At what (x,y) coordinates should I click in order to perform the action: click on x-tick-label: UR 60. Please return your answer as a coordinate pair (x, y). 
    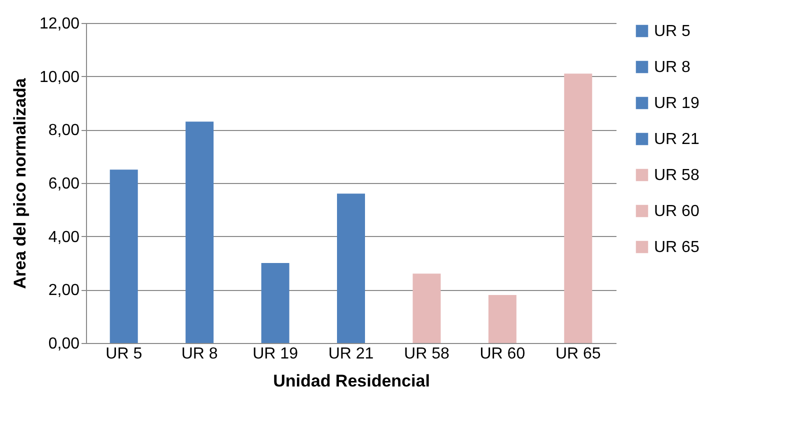
    Looking at the image, I should click on (503, 354).